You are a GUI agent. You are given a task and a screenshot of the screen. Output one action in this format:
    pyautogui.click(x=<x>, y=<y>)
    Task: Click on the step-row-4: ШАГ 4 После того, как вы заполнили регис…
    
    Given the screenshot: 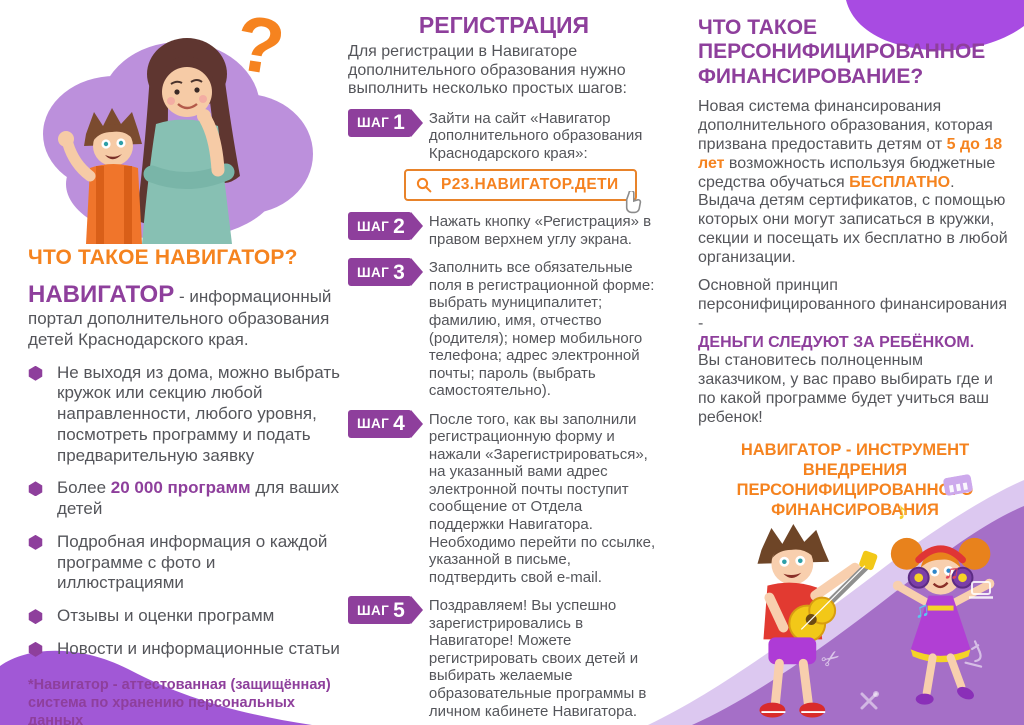 What is the action you would take?
    pyautogui.click(x=504, y=497)
    